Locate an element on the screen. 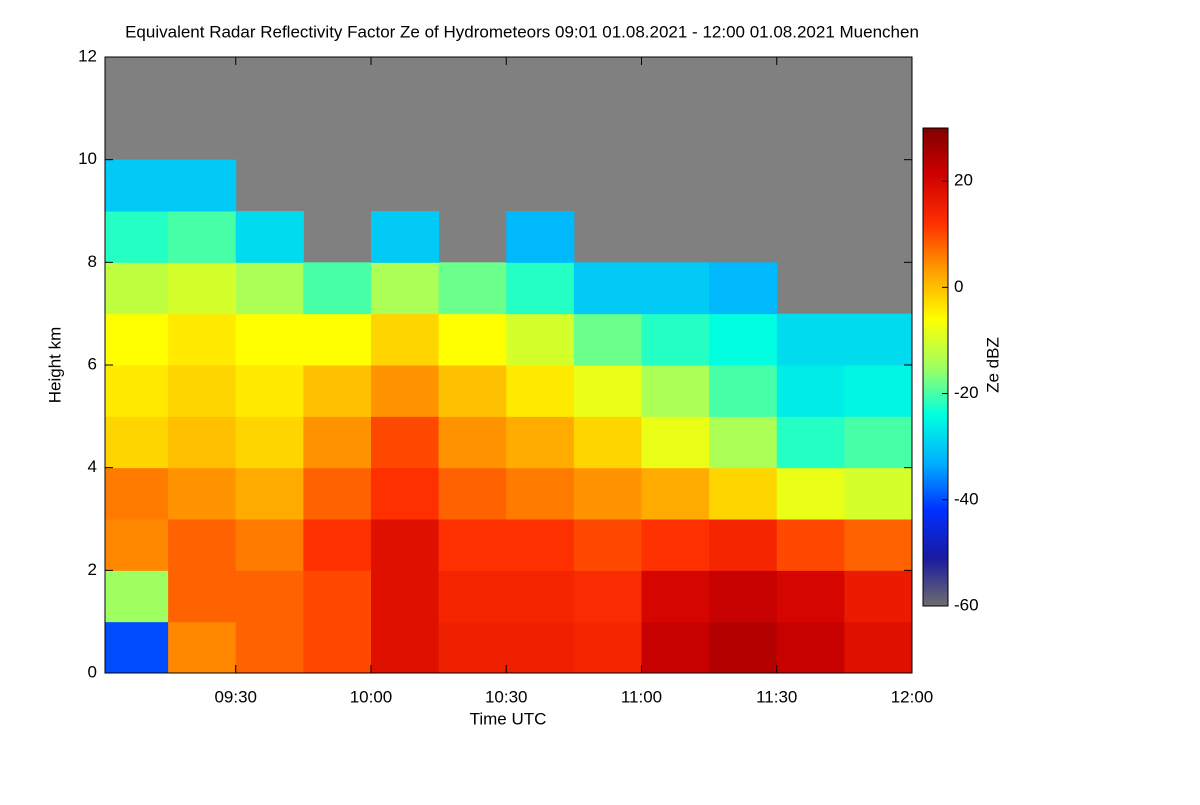 This screenshot has height=805, width=1200. colorbar-tick-label: 20 is located at coordinates (963, 180).